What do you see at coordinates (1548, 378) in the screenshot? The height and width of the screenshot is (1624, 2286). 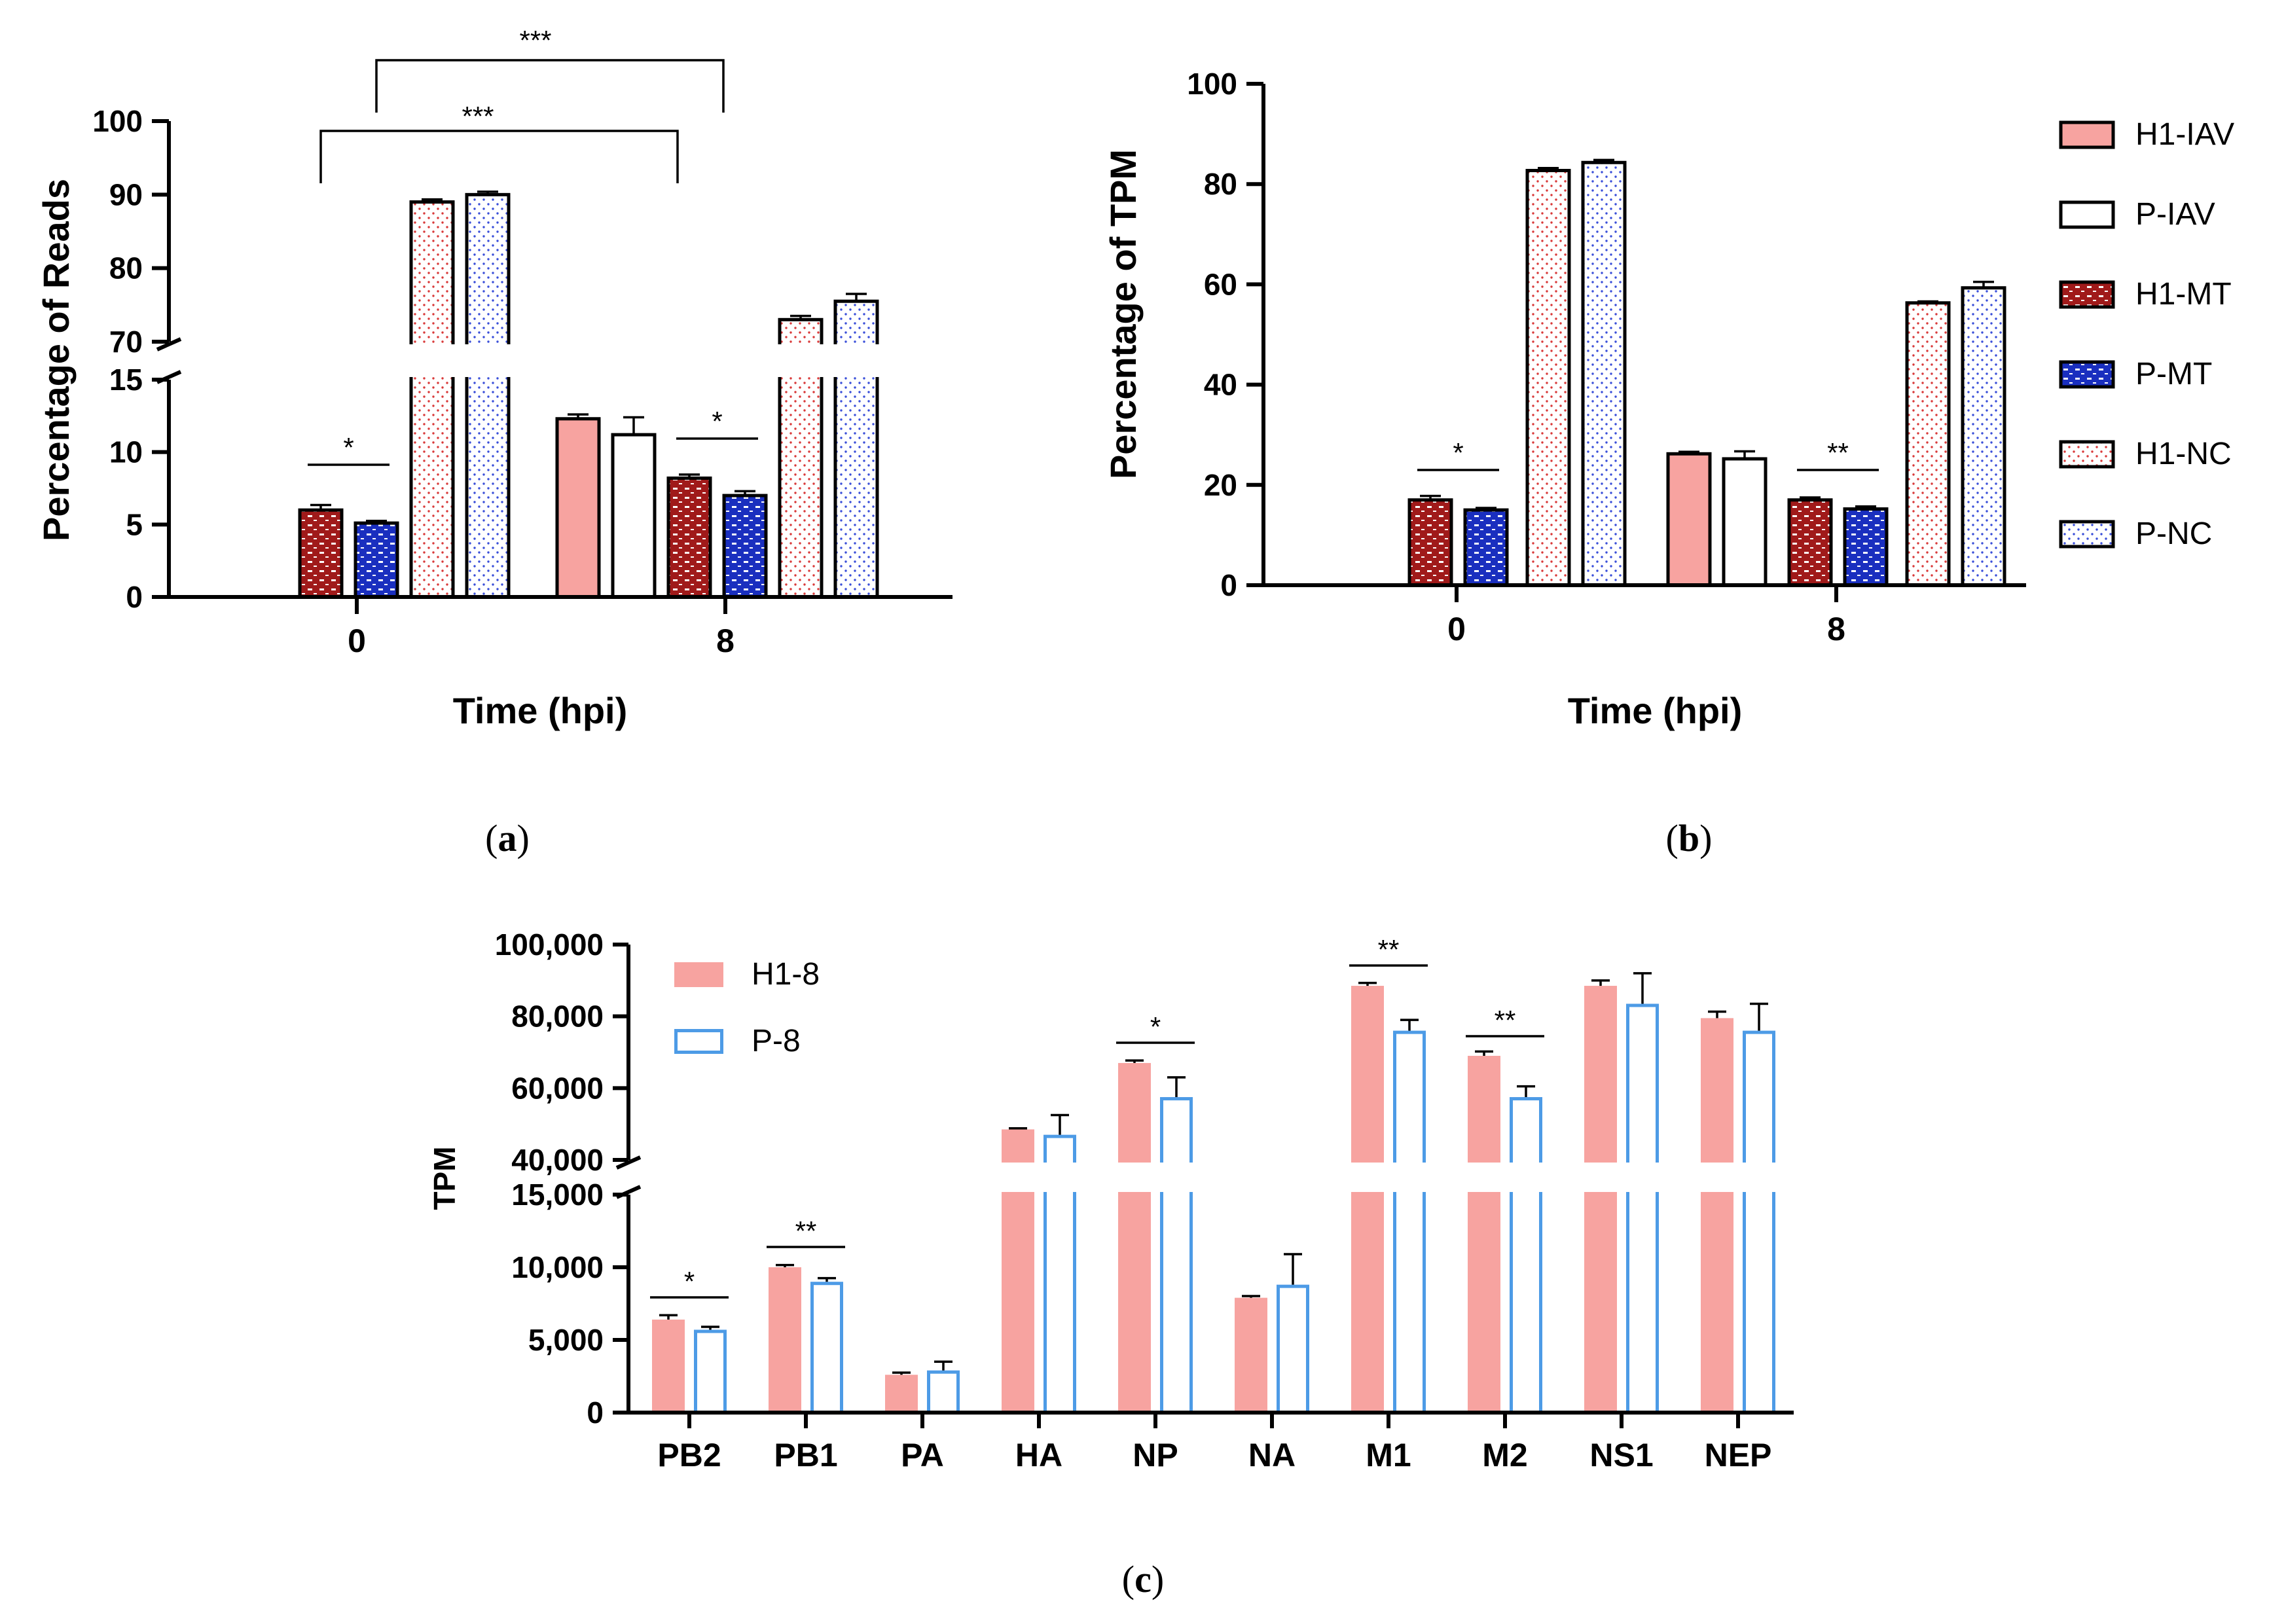 I see `chart-b-bar-h1-nc-t0` at bounding box center [1548, 378].